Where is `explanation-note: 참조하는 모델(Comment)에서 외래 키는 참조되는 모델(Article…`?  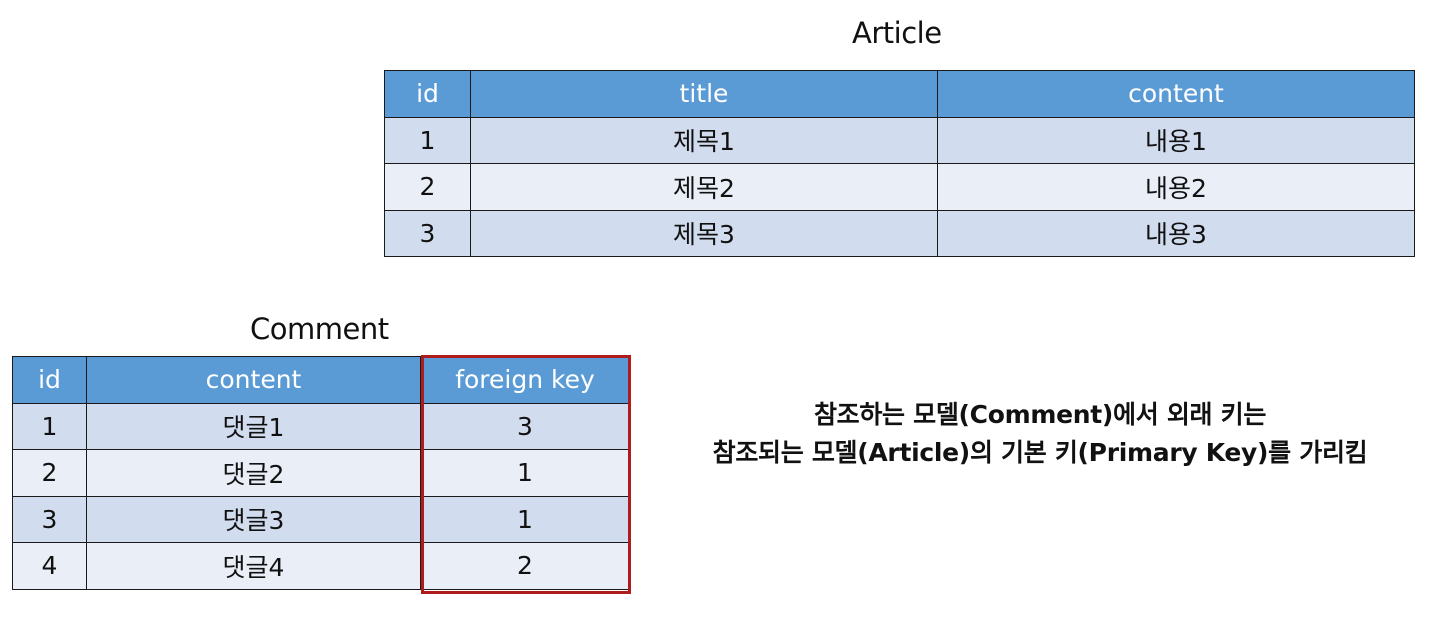 explanation-note: 참조하는 모델(Comment)에서 외래 키는 참조되는 모델(Article… is located at coordinates (1040, 434).